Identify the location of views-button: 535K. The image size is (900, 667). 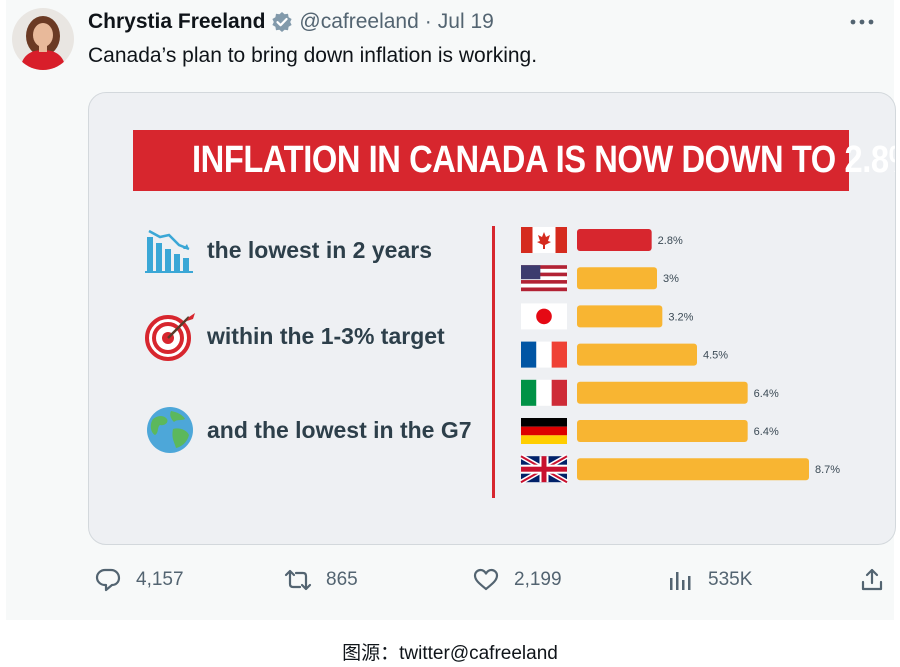
(709, 580).